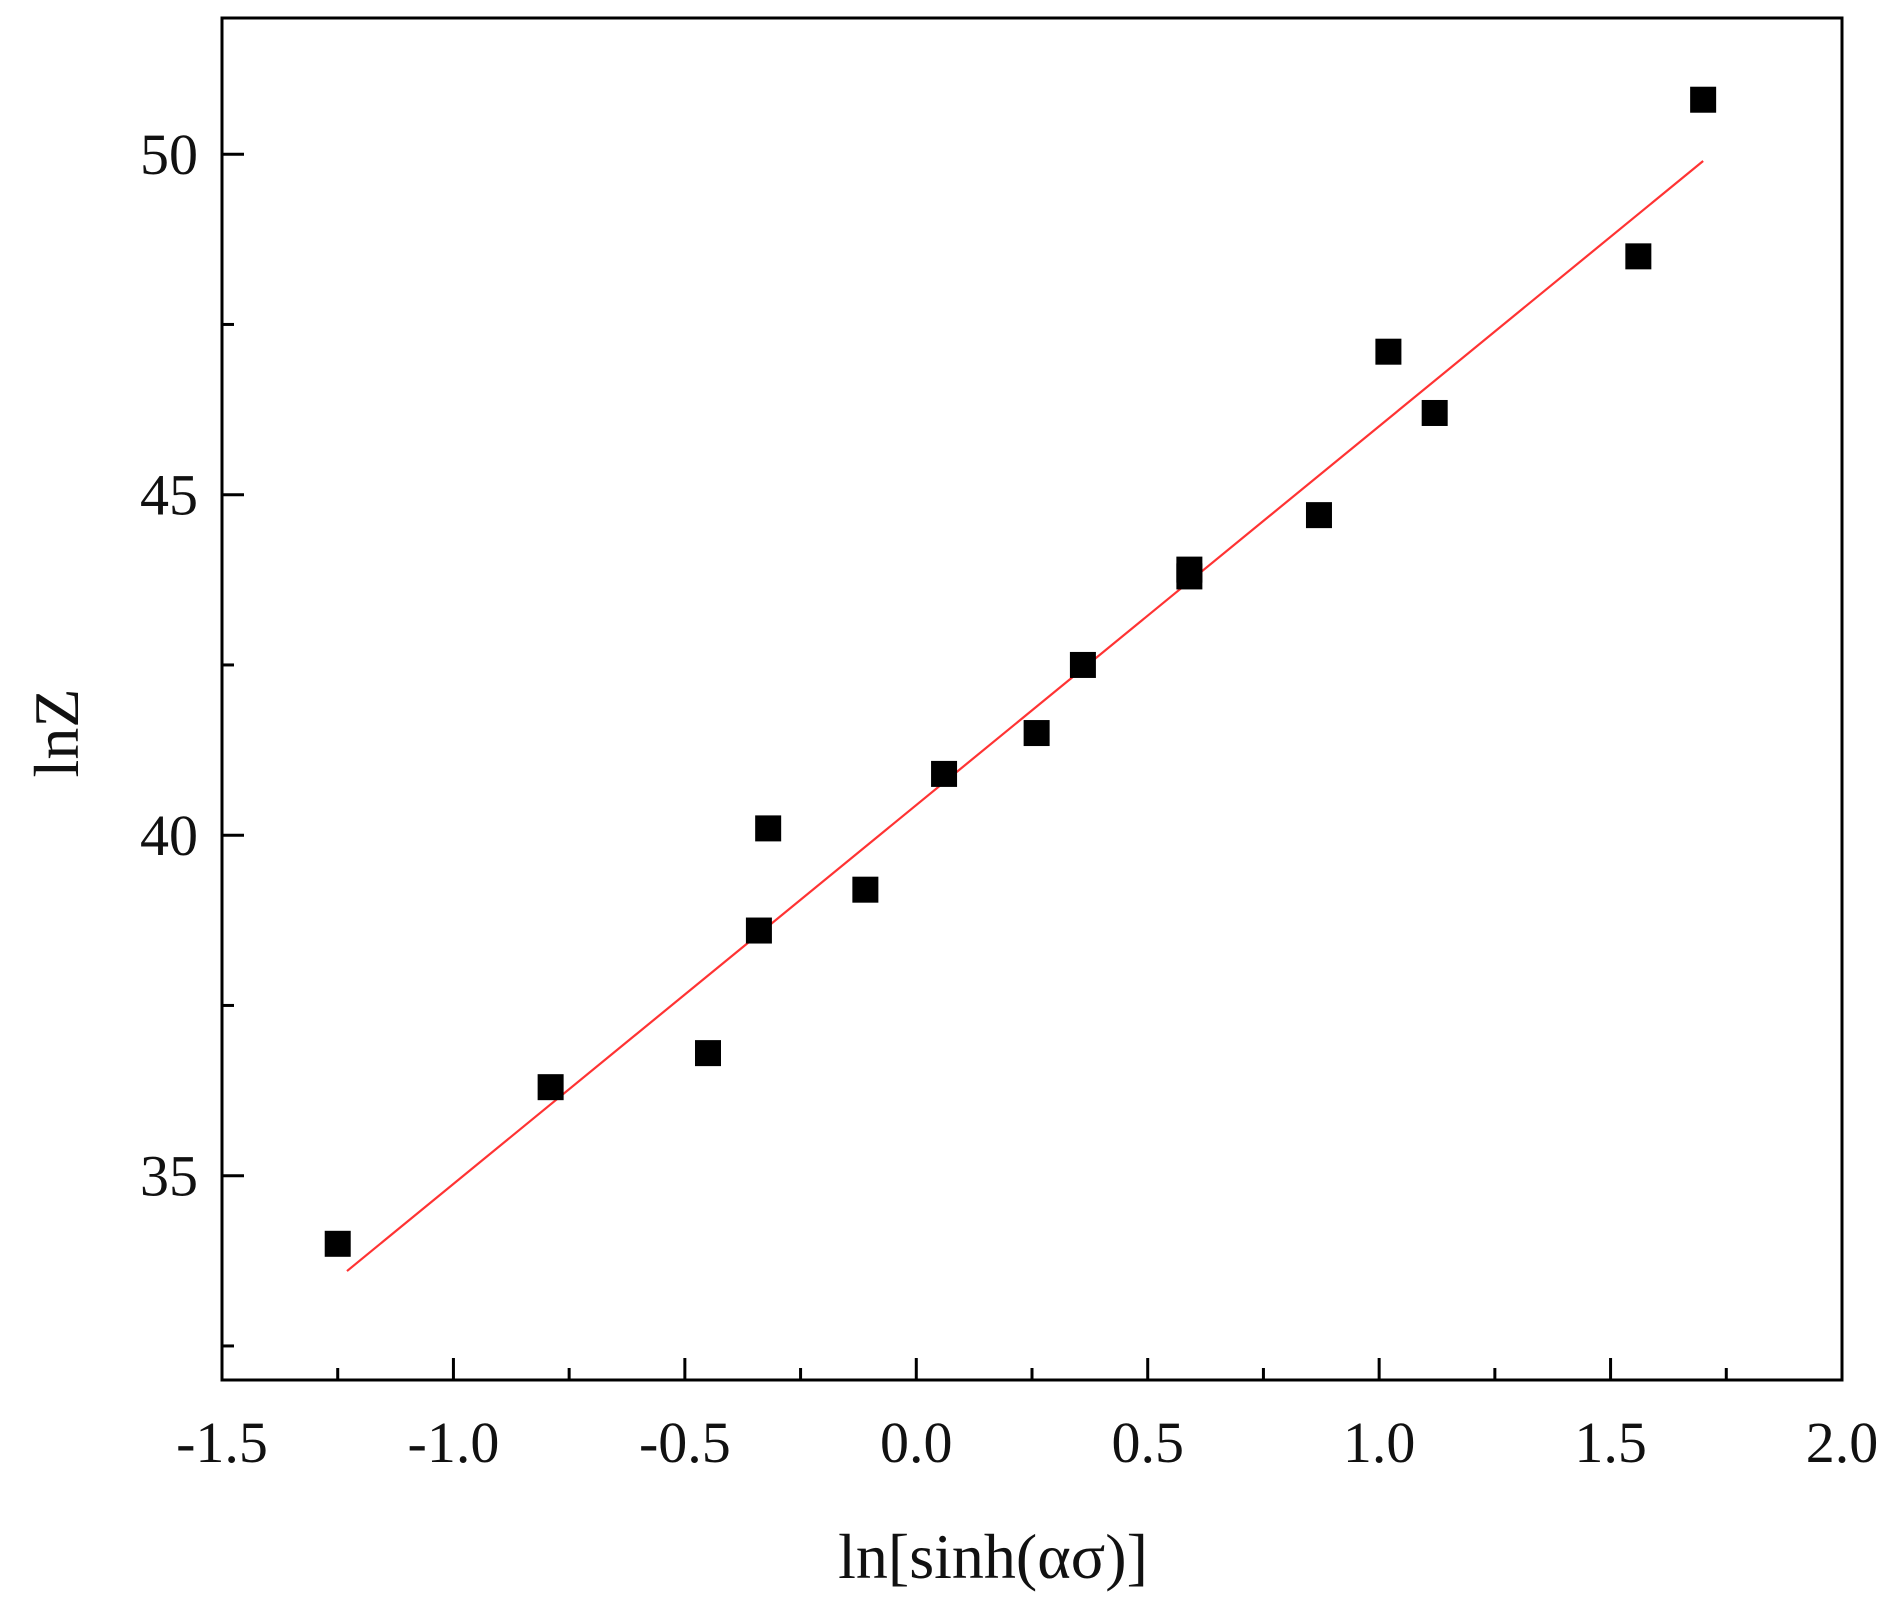 Image resolution: width=1892 pixels, height=1600 pixels. I want to click on y-tick-label: 45, so click(169, 495).